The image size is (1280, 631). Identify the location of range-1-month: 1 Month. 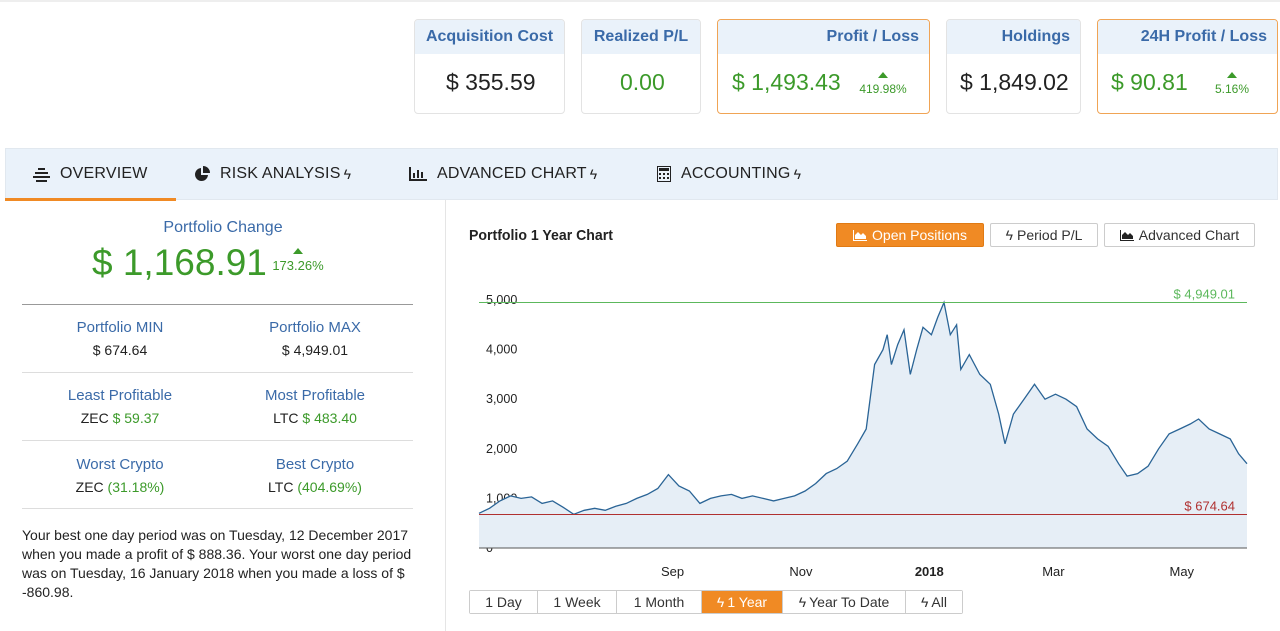
(659, 602).